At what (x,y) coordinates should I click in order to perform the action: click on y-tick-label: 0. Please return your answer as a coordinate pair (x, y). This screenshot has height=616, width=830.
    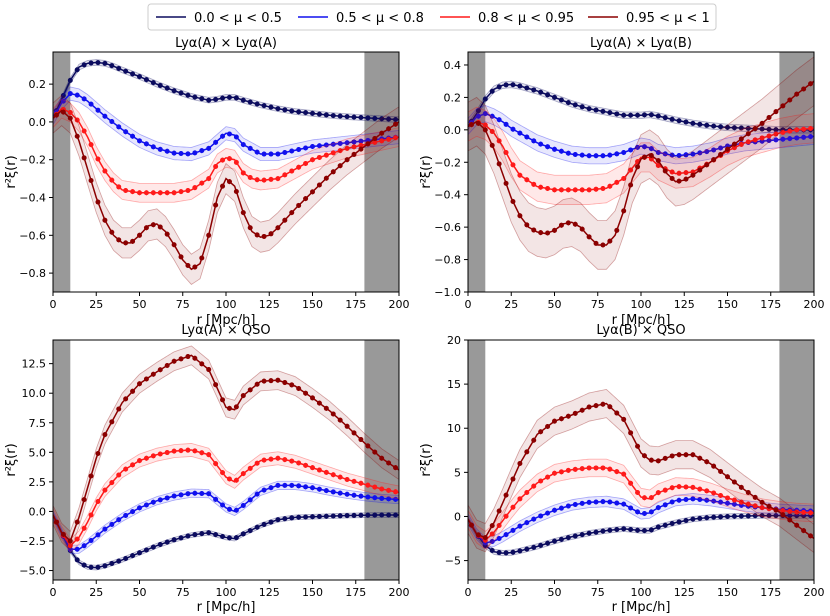
    Looking at the image, I should click on (457, 516).